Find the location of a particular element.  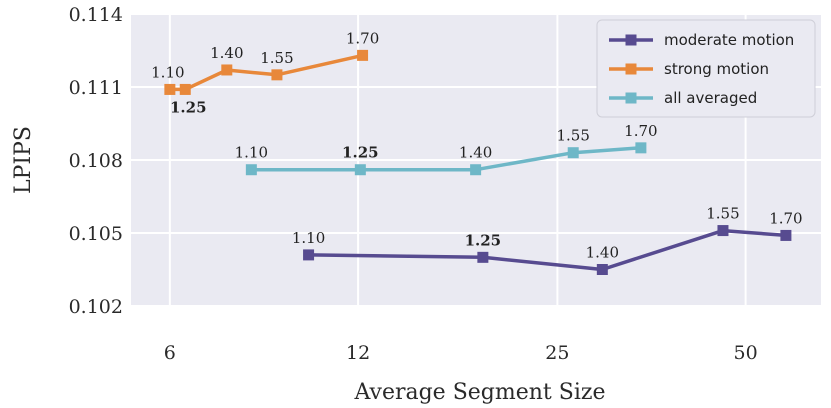

legend: moderate motion strong motion all averaged is located at coordinates (706, 68).